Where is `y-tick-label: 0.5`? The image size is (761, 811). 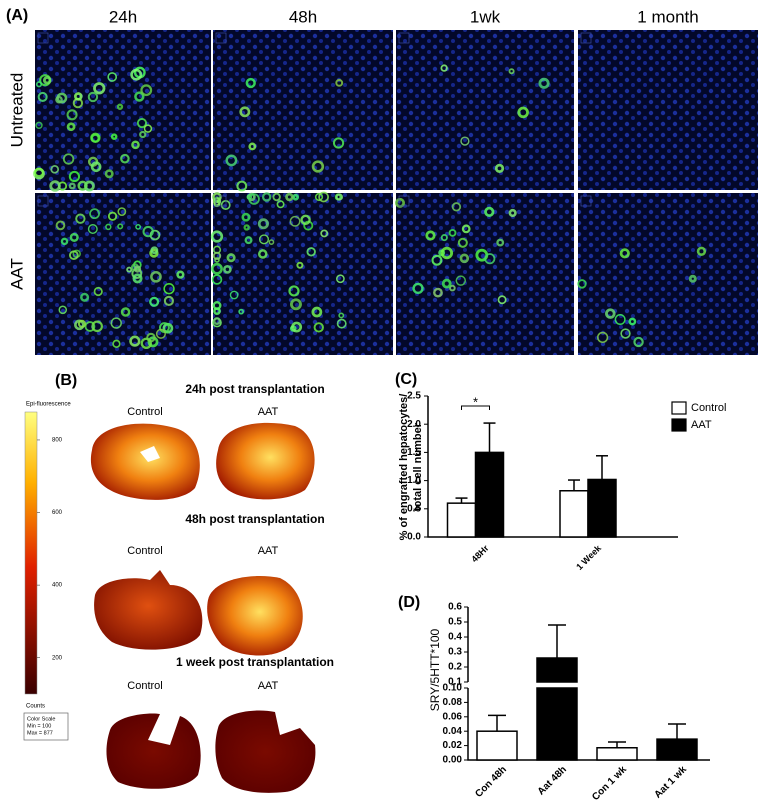
y-tick-label: 0.5 is located at coordinates (455, 622).